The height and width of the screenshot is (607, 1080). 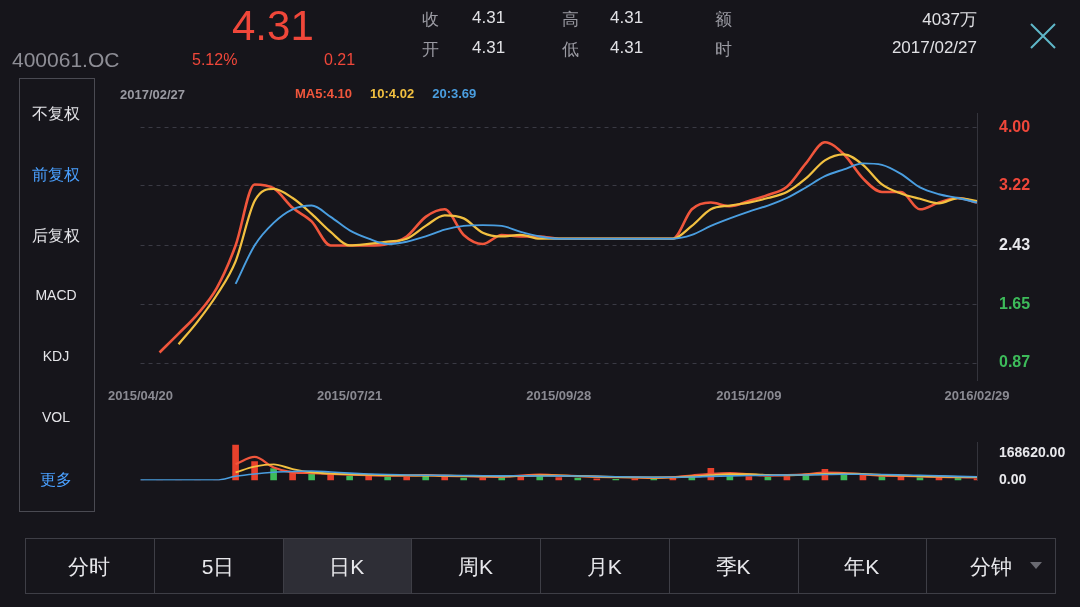 I want to click on text: KDJ, so click(x=56, y=356).